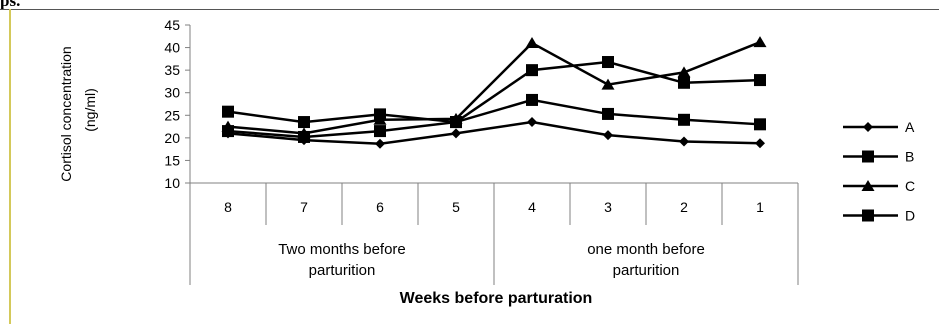 This screenshot has height=324, width=939. What do you see at coordinates (879, 186) in the screenshot?
I see `legend-item-C: C` at bounding box center [879, 186].